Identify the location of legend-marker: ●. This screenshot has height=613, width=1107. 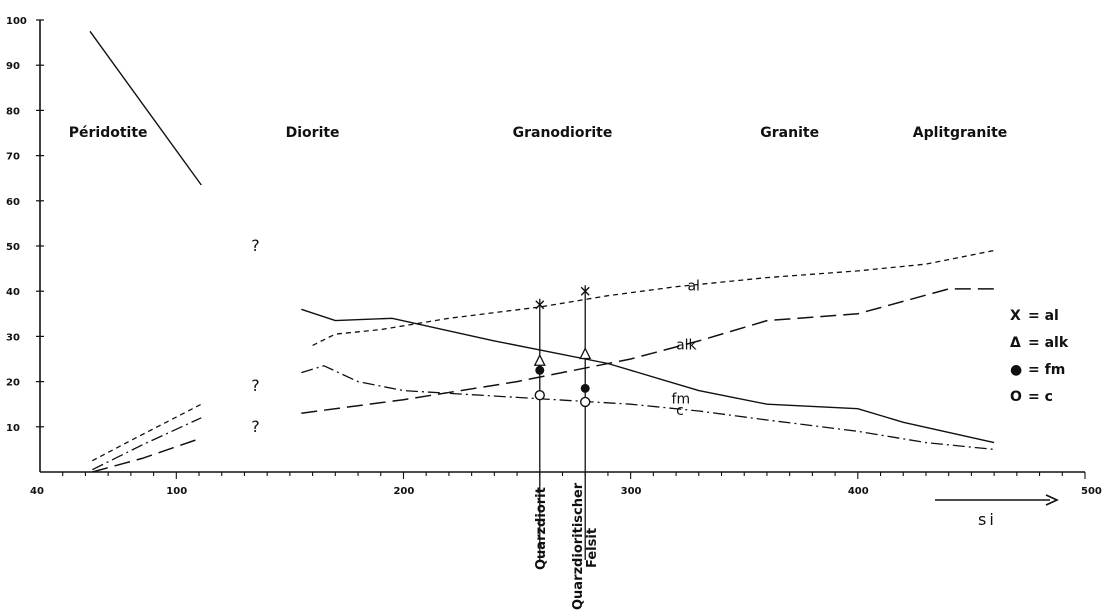
(1016, 370).